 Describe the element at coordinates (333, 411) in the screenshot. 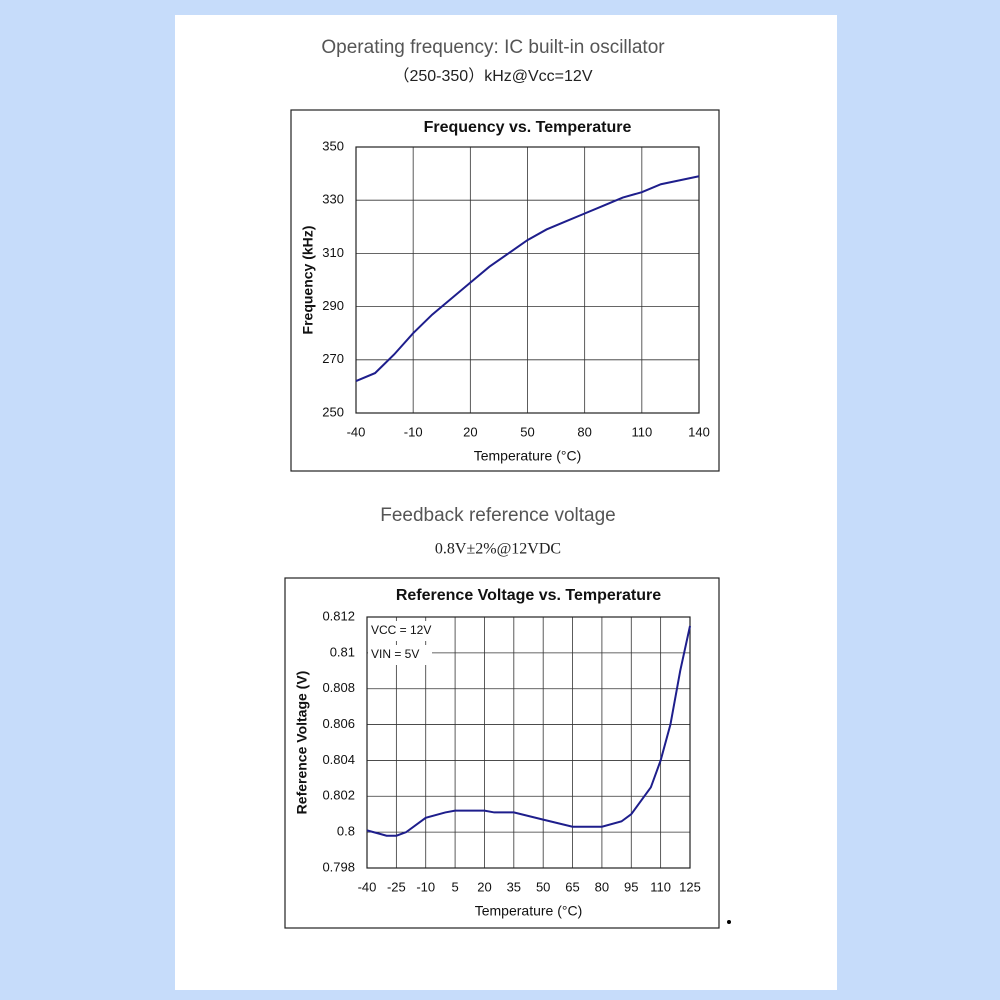

I see `y-tick-label: 250` at that location.